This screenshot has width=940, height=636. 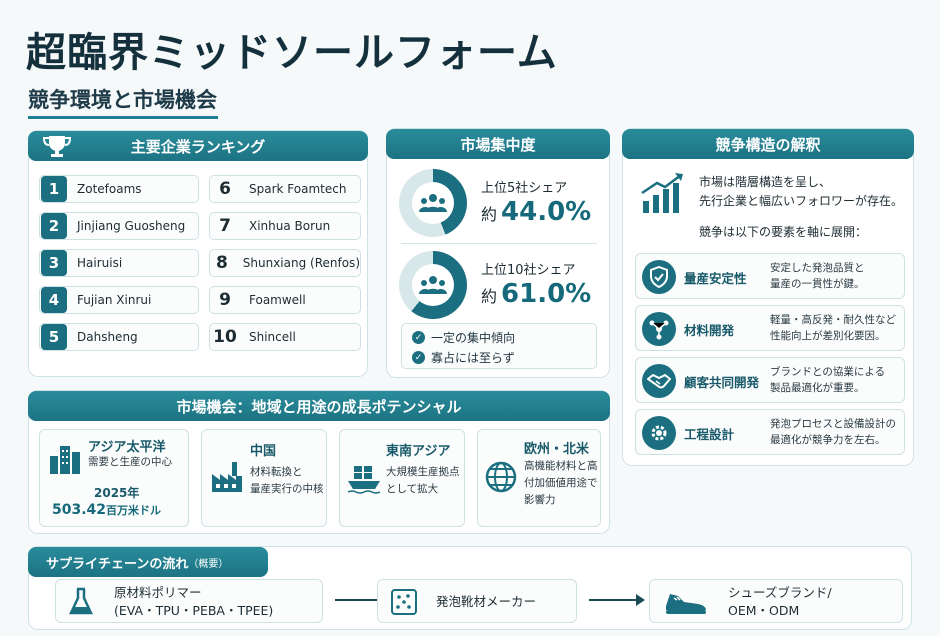 I want to click on divider, so click(x=499, y=243).